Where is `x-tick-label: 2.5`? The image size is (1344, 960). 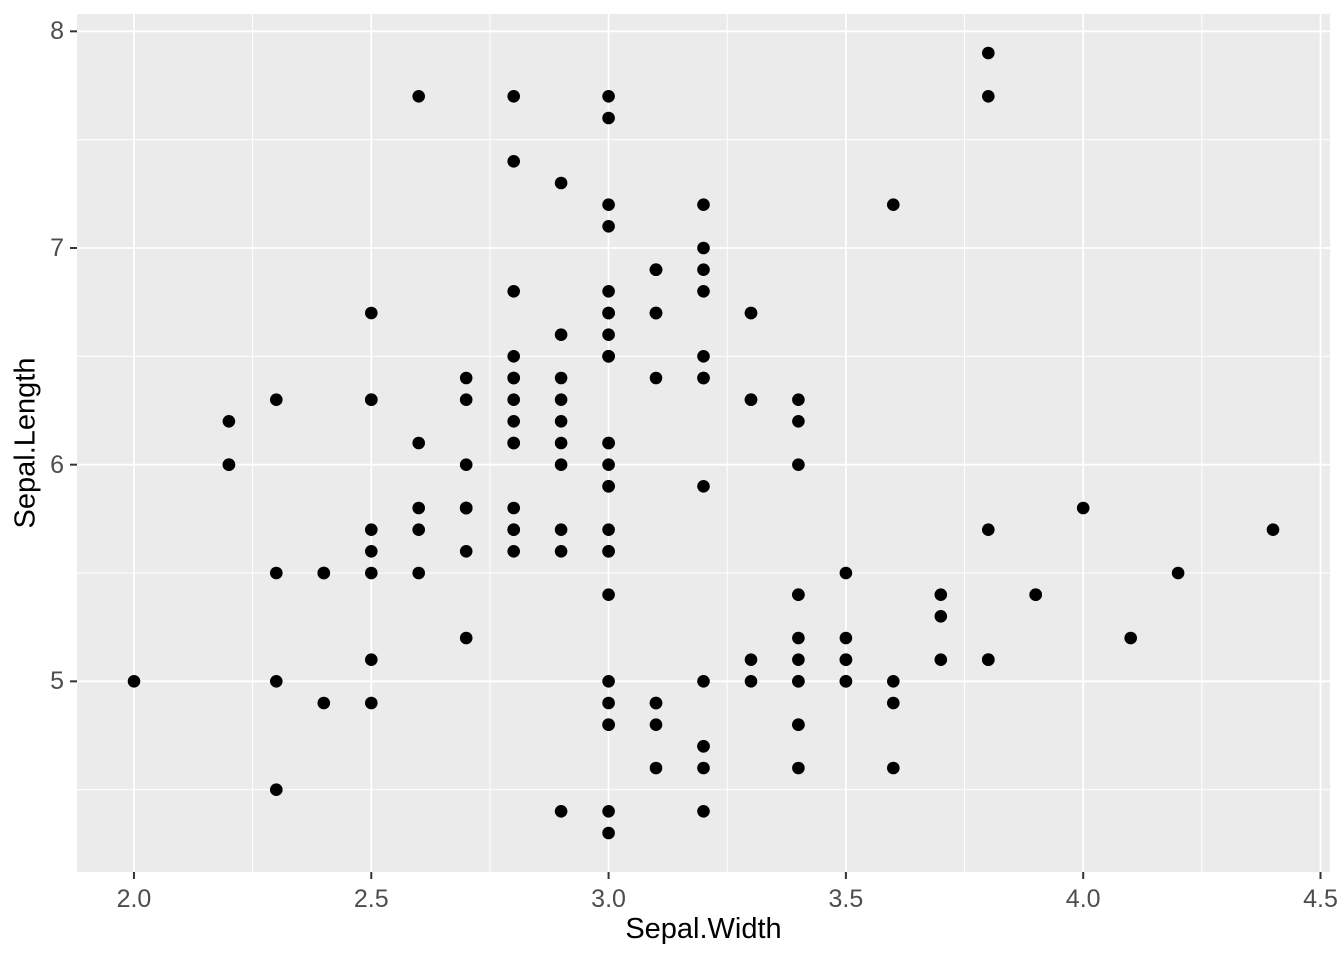
x-tick-label: 2.5 is located at coordinates (371, 899).